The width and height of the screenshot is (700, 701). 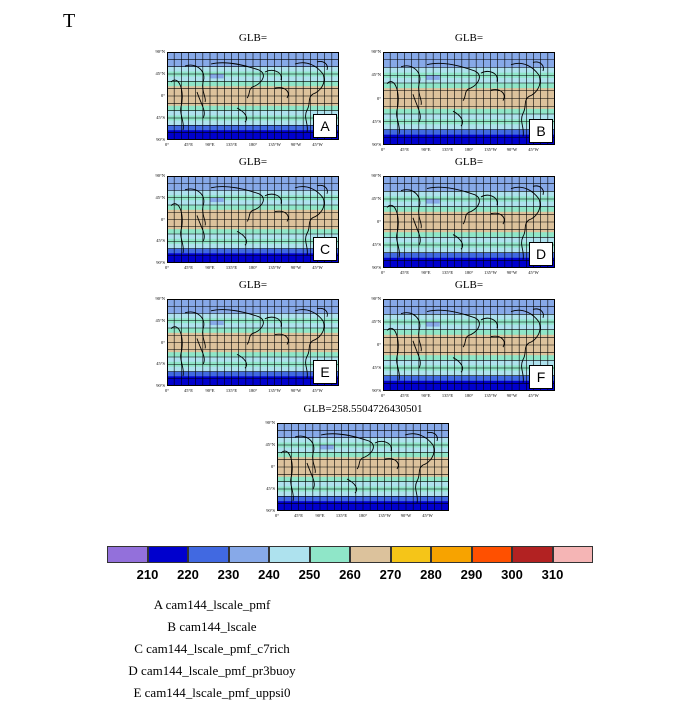 I want to click on colorbar-tick-label: 270, so click(x=390, y=574).